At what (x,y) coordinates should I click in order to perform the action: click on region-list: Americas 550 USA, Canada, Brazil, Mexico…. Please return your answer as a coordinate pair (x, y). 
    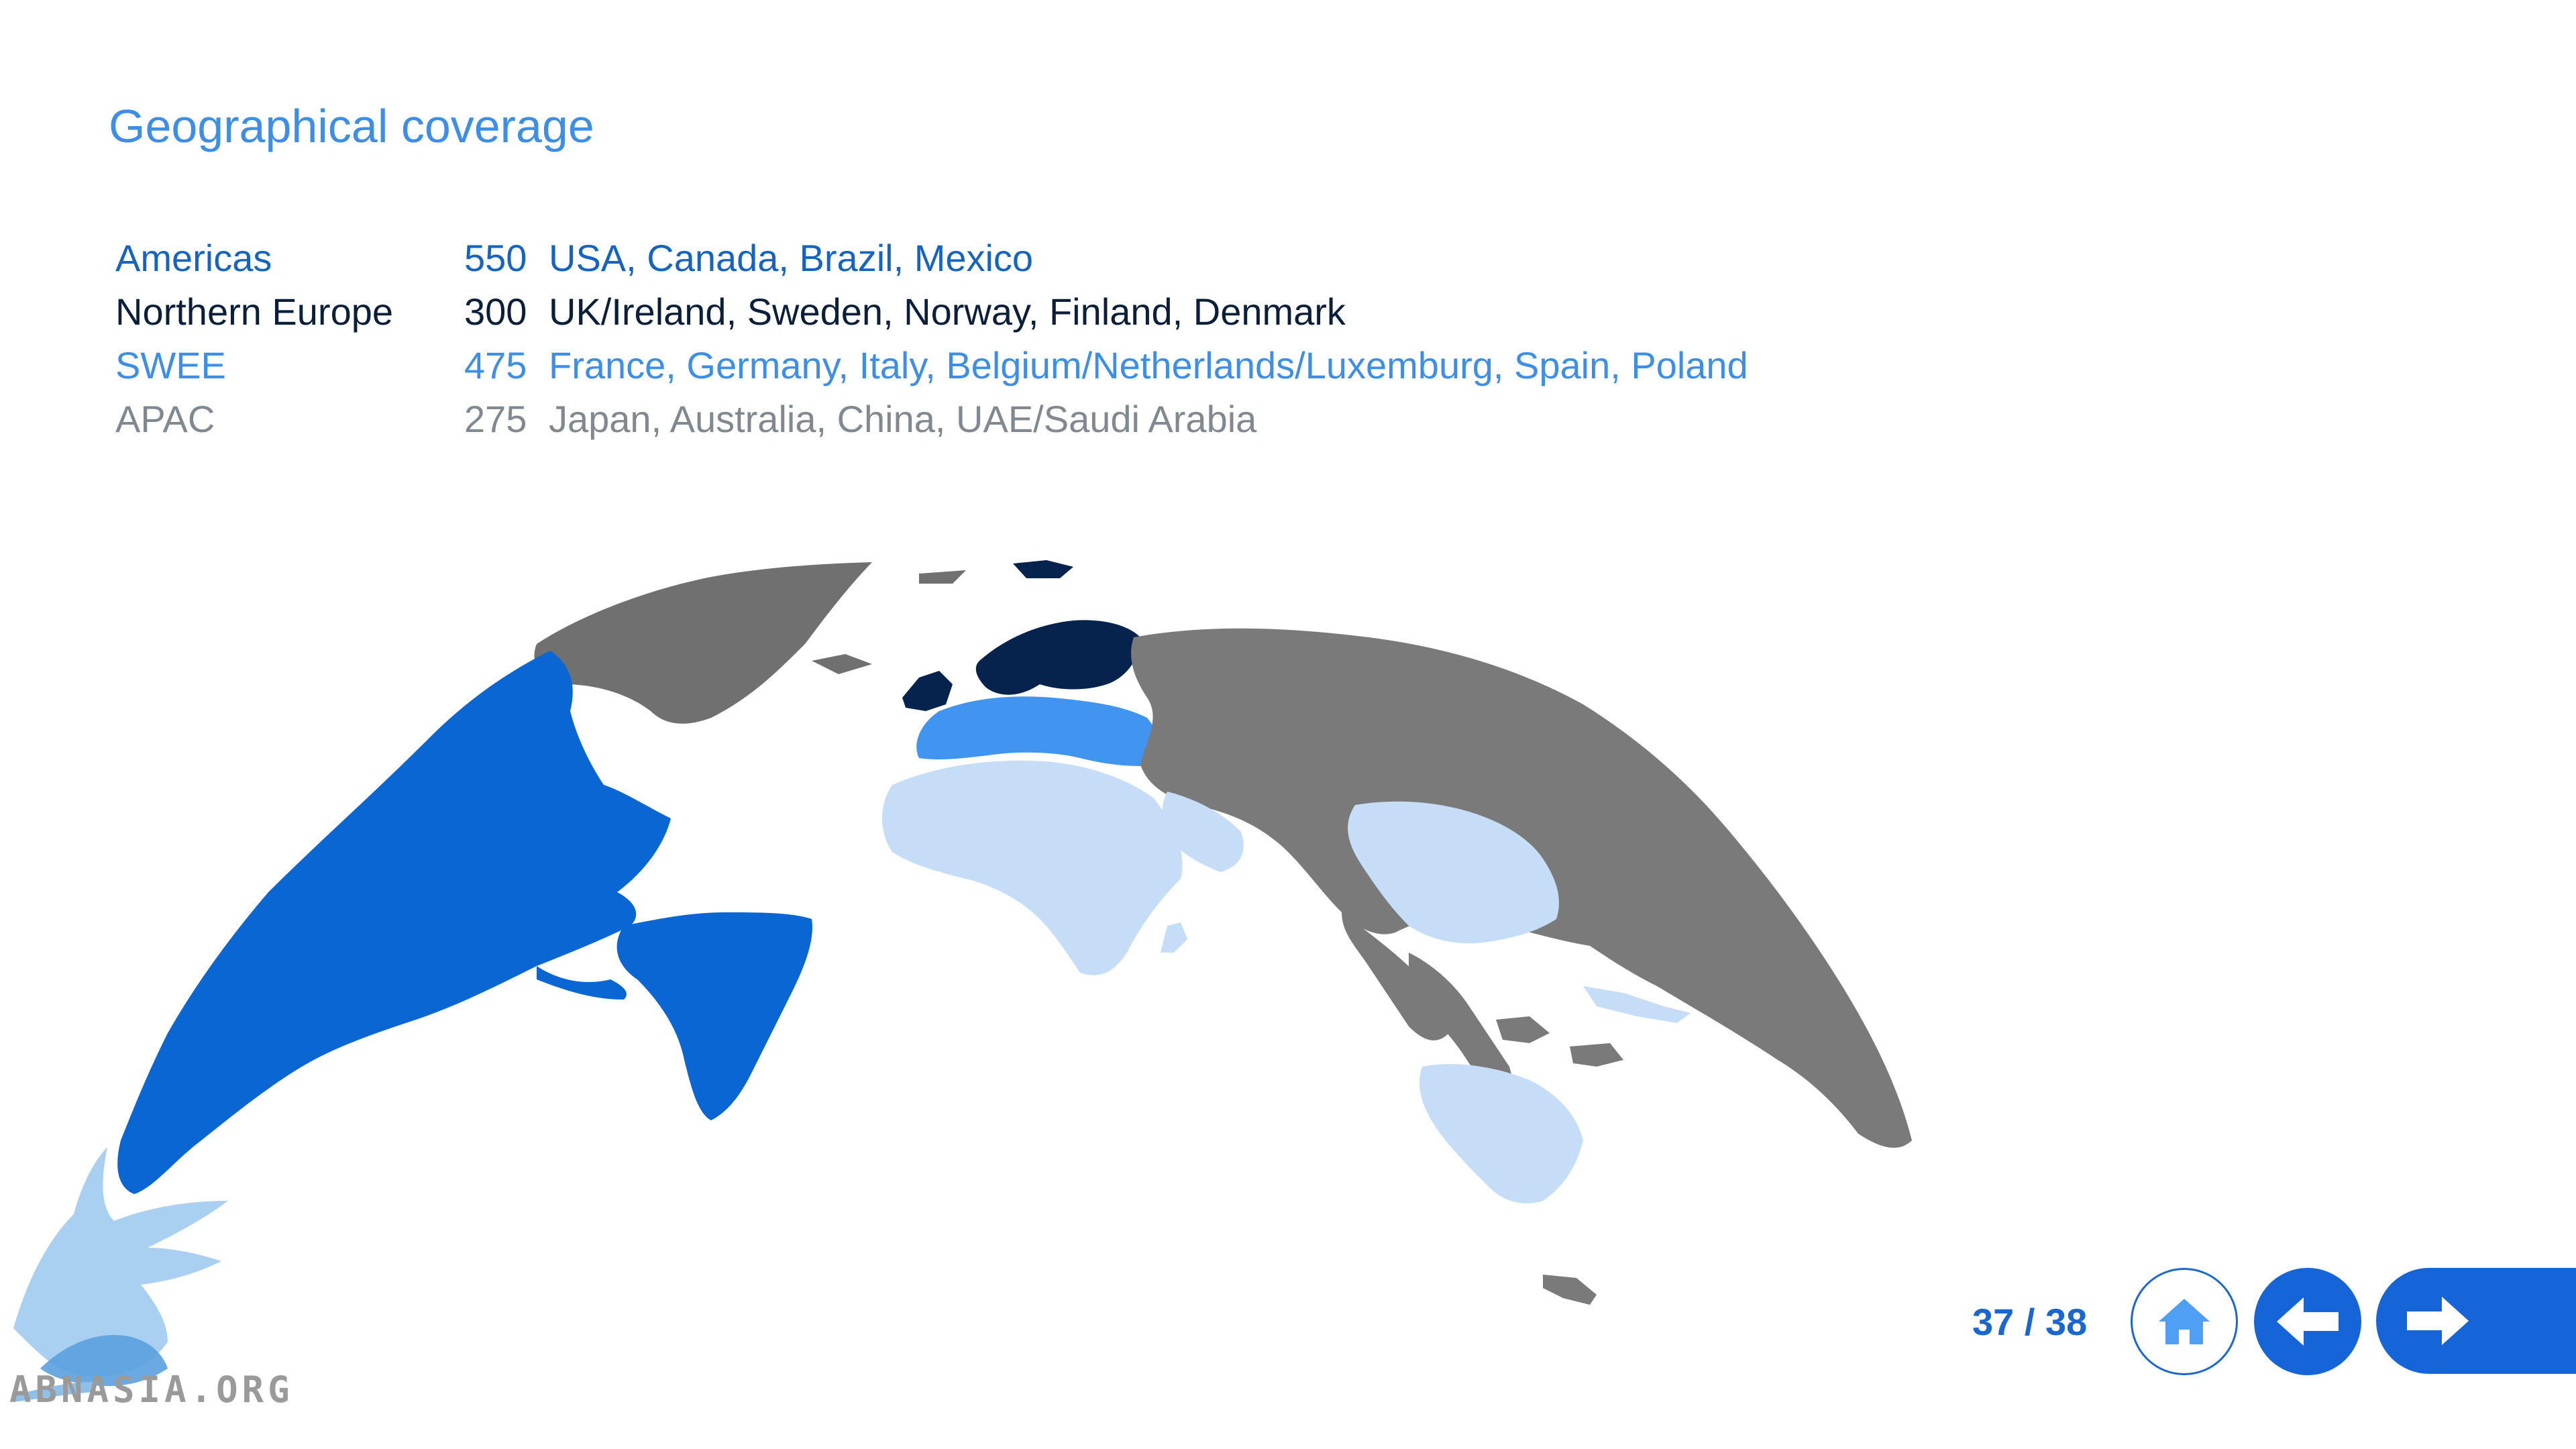
    Looking at the image, I should click on (931, 343).